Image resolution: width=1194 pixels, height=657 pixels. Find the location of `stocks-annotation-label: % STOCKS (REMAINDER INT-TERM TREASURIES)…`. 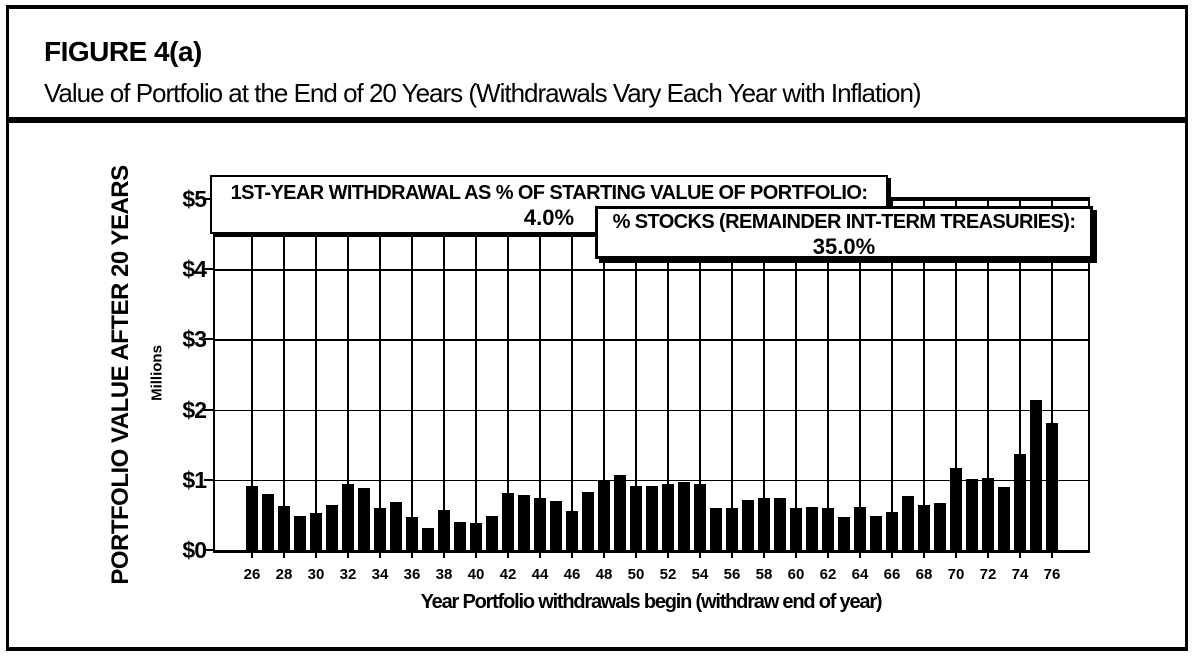

stocks-annotation-label: % STOCKS (REMAINDER INT-TERM TREASURIES)… is located at coordinates (844, 222).